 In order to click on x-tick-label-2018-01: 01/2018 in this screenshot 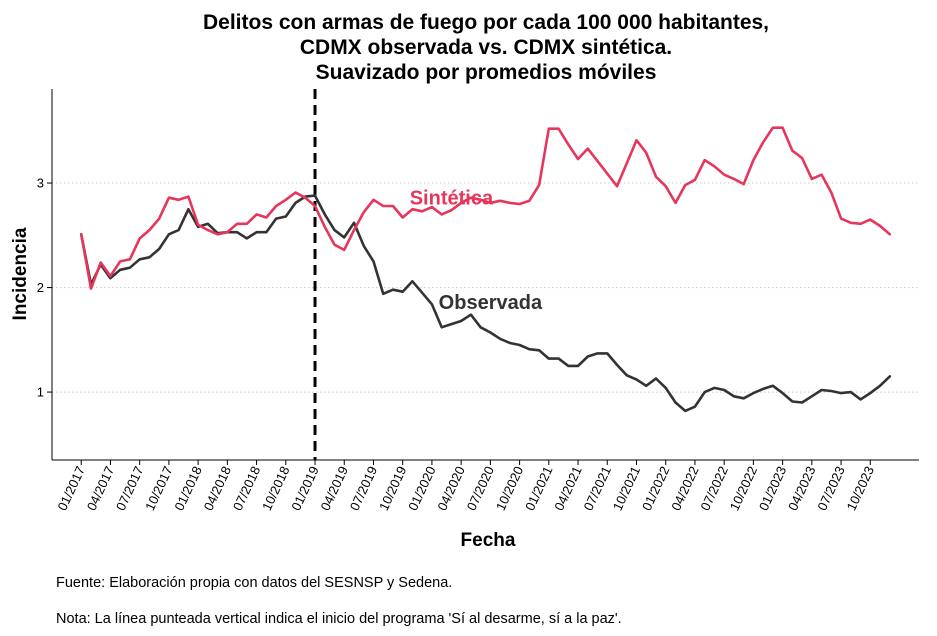, I will do `click(187, 488)`.